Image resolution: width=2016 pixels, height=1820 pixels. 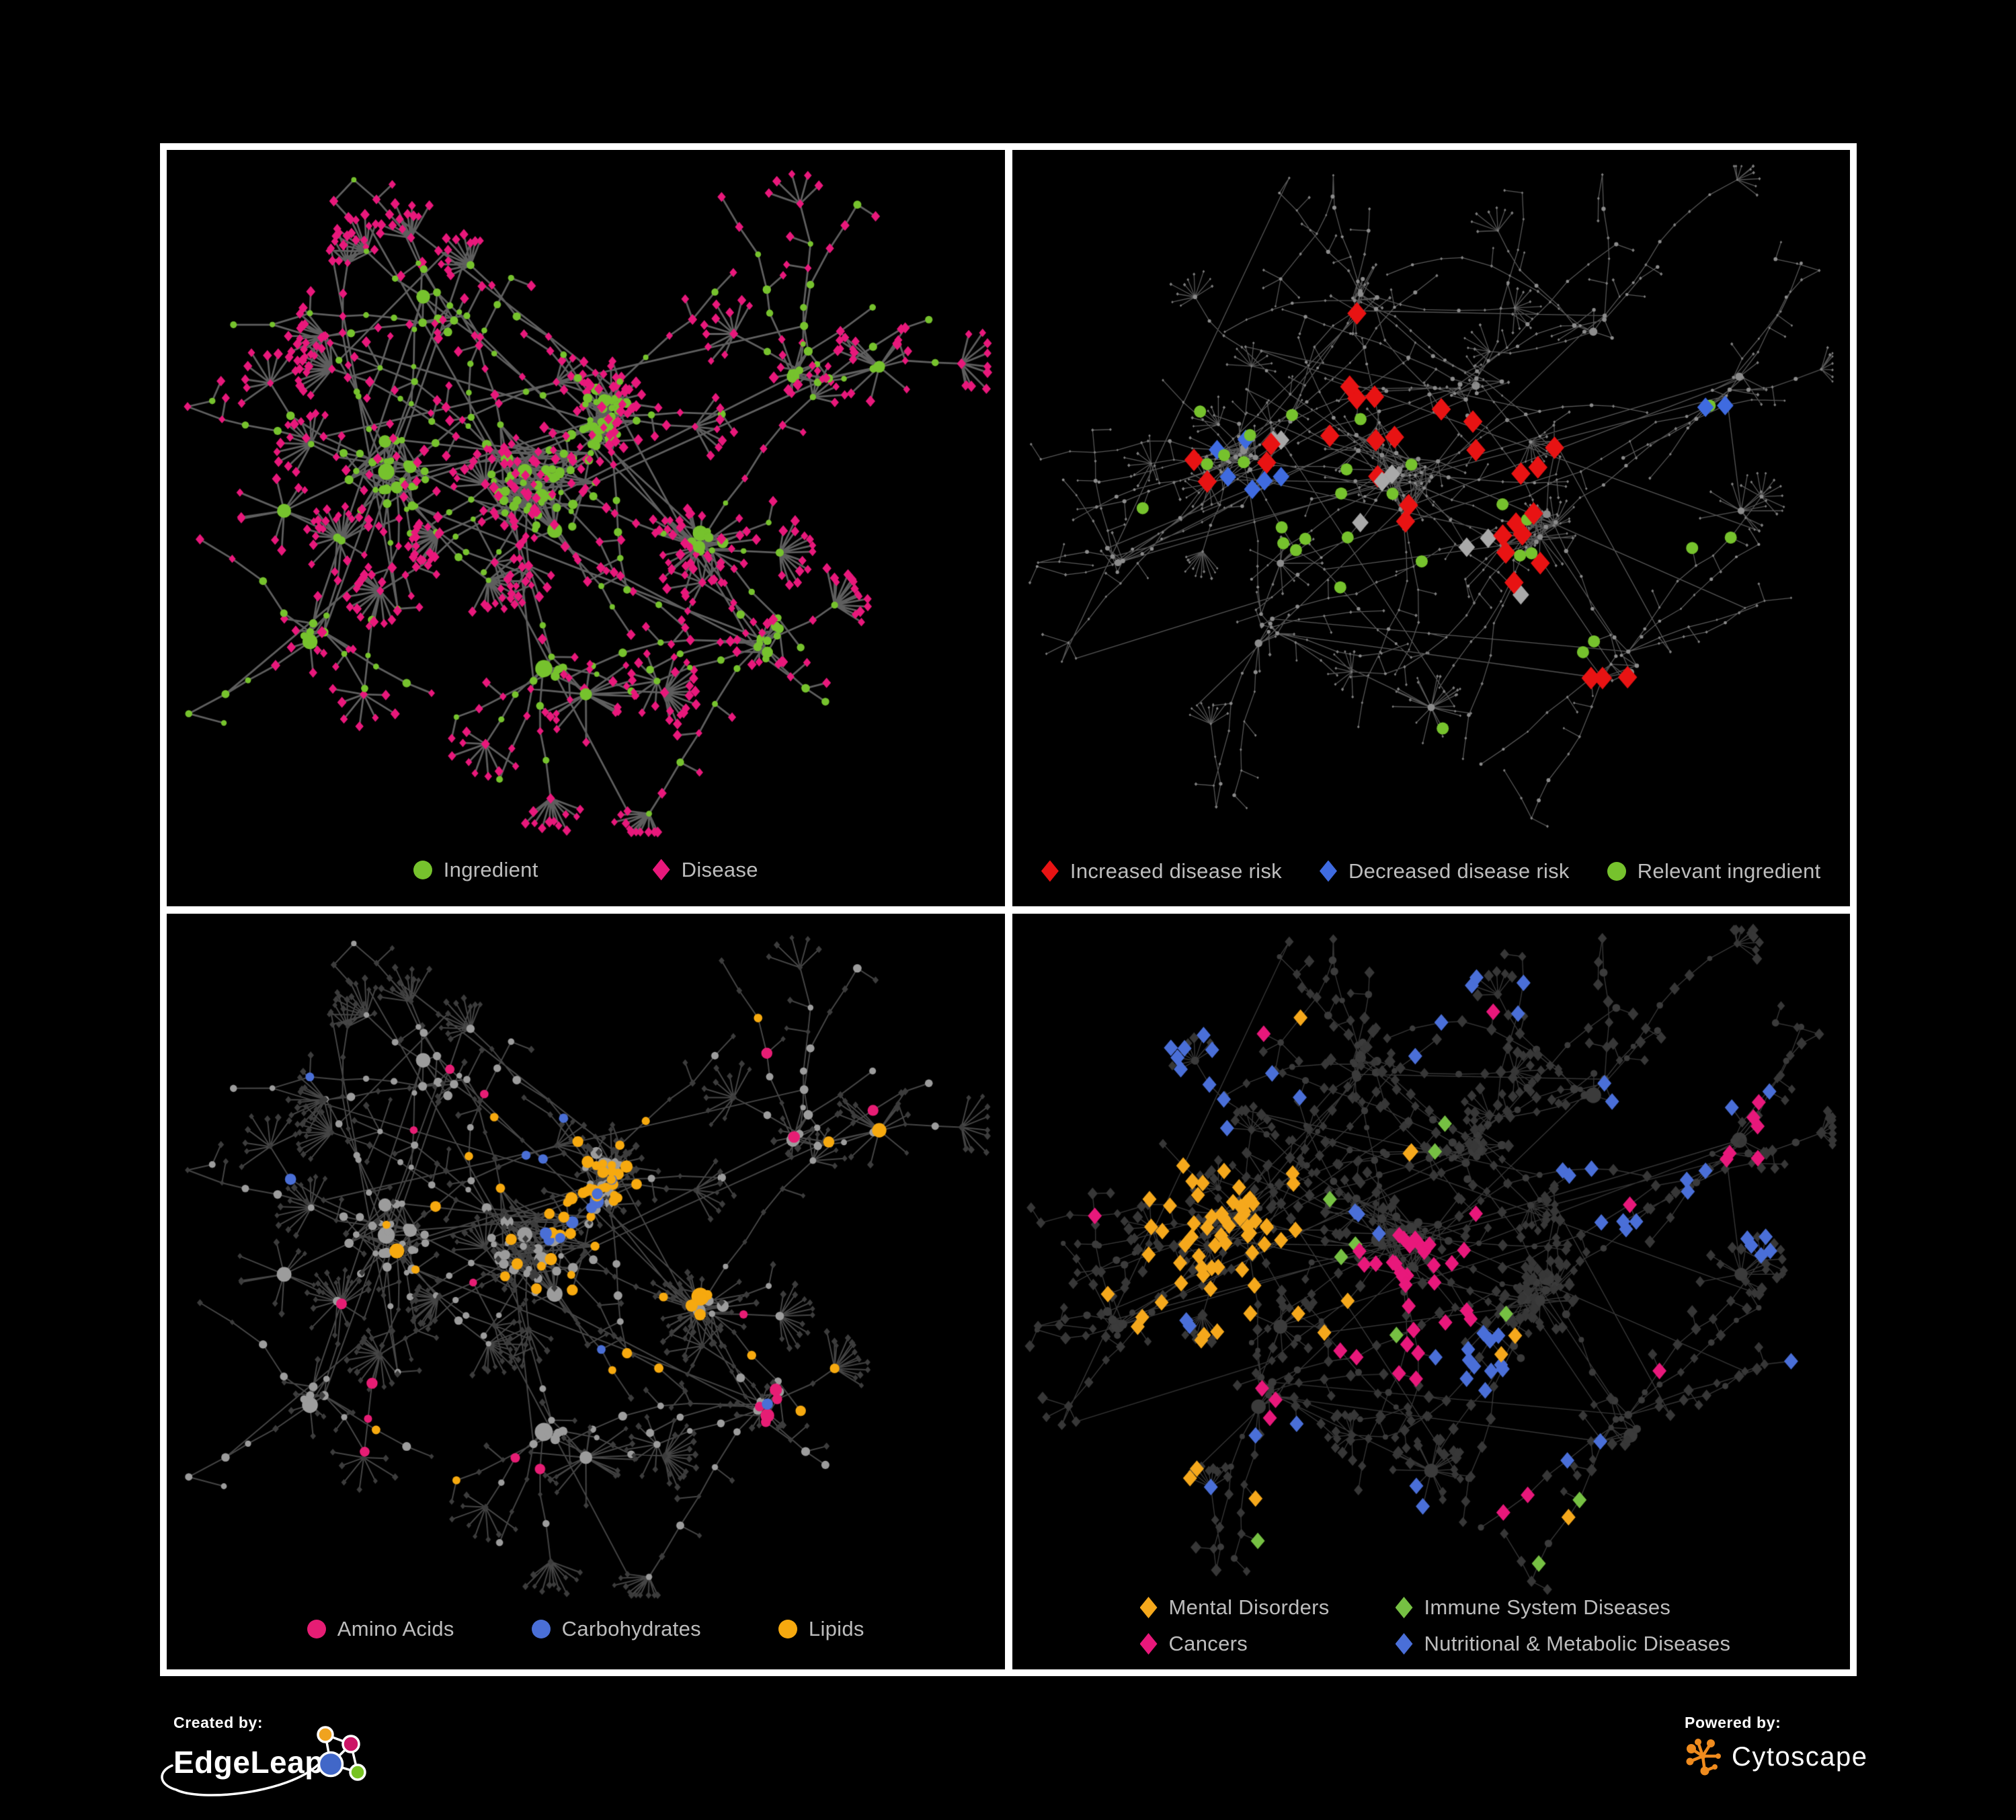 I want to click on edgeleap-logo-row: EdgeLeap, so click(x=355, y=1766).